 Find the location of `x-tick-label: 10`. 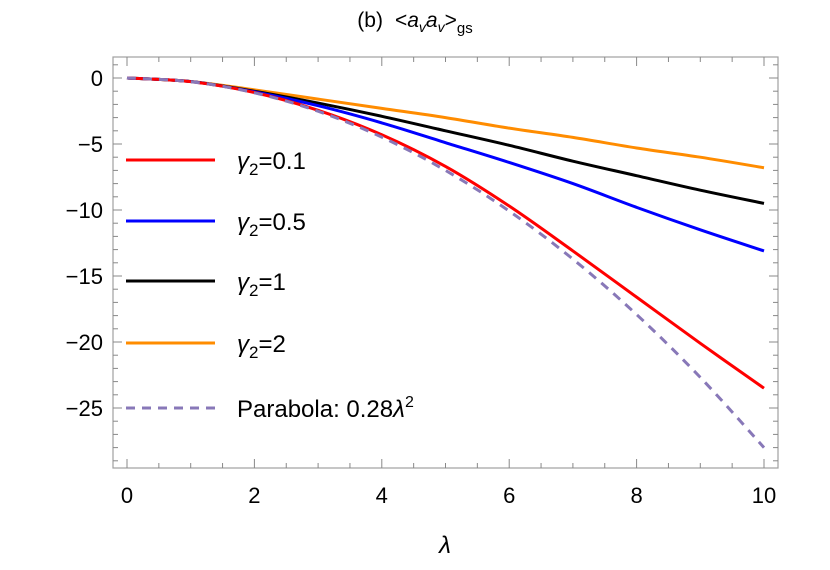

x-tick-label: 10 is located at coordinates (764, 495).